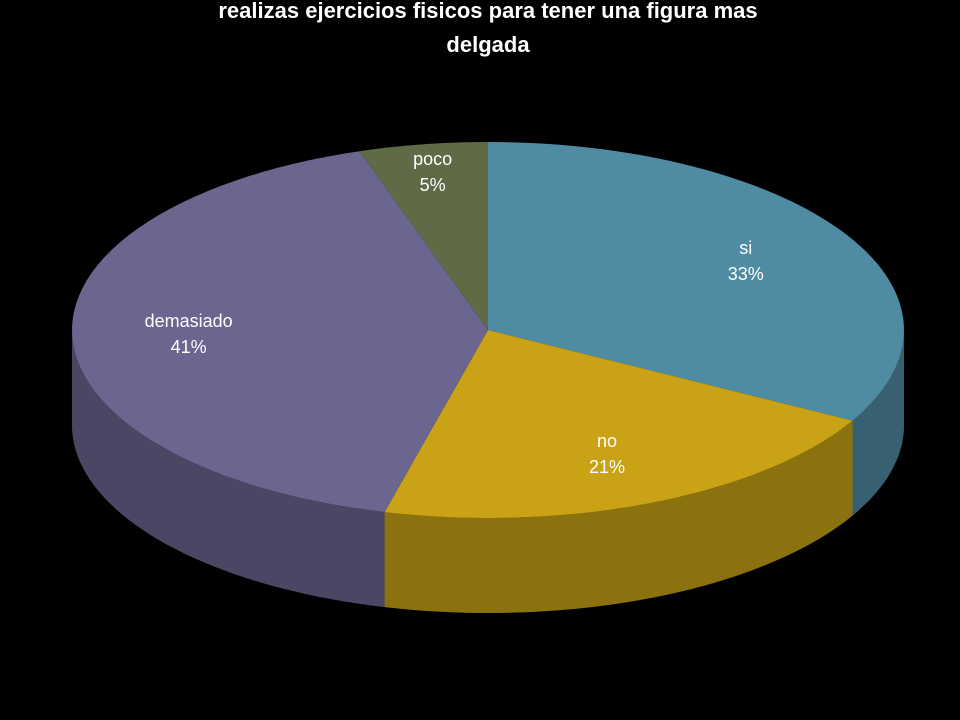 This screenshot has width=960, height=720. Describe the element at coordinates (432, 159) in the screenshot. I see `slice-label: poco` at that location.